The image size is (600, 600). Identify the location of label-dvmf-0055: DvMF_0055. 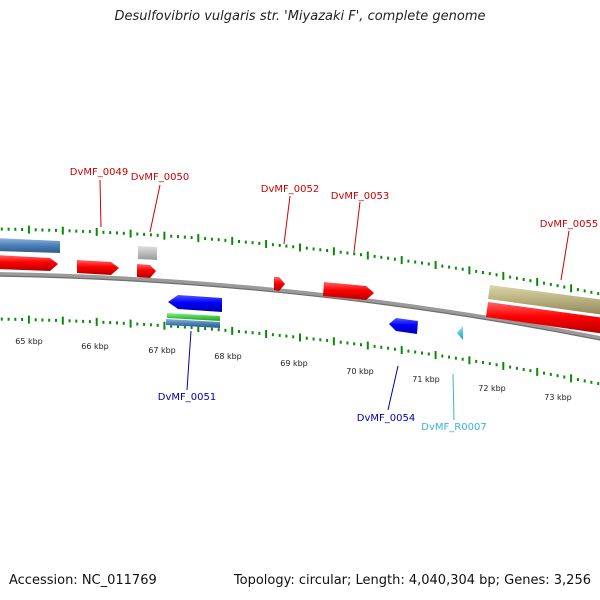
(569, 224).